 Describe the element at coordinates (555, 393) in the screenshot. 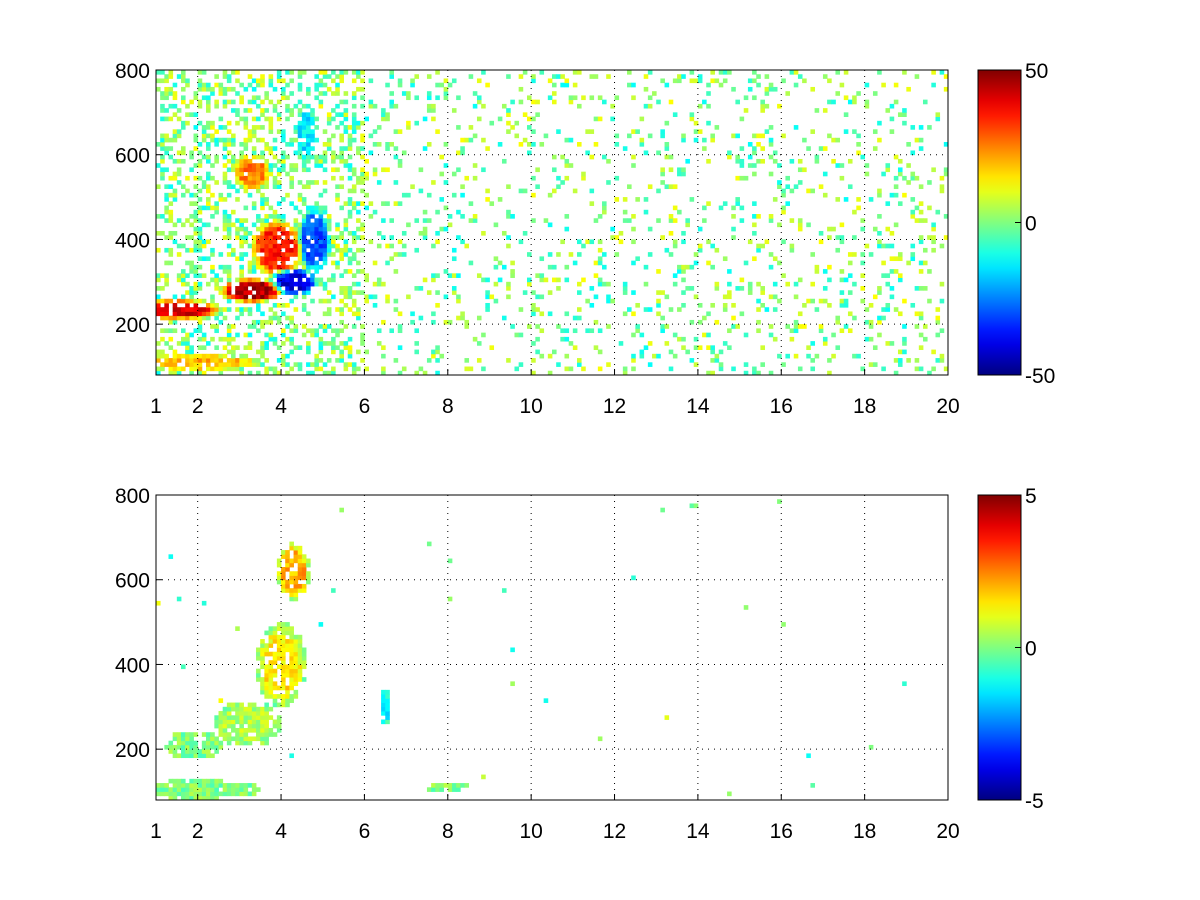

I see `top-x-ticks: 1 2 4 6 8 10 12 14 16 18 20` at that location.